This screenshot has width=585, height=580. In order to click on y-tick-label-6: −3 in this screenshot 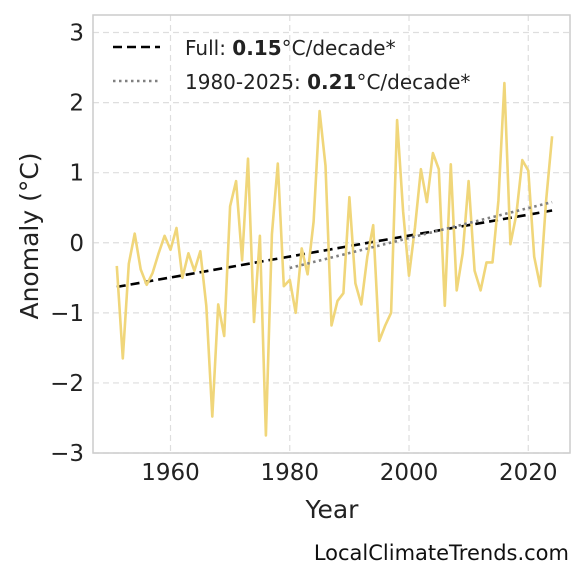, I will do `click(67, 454)`.